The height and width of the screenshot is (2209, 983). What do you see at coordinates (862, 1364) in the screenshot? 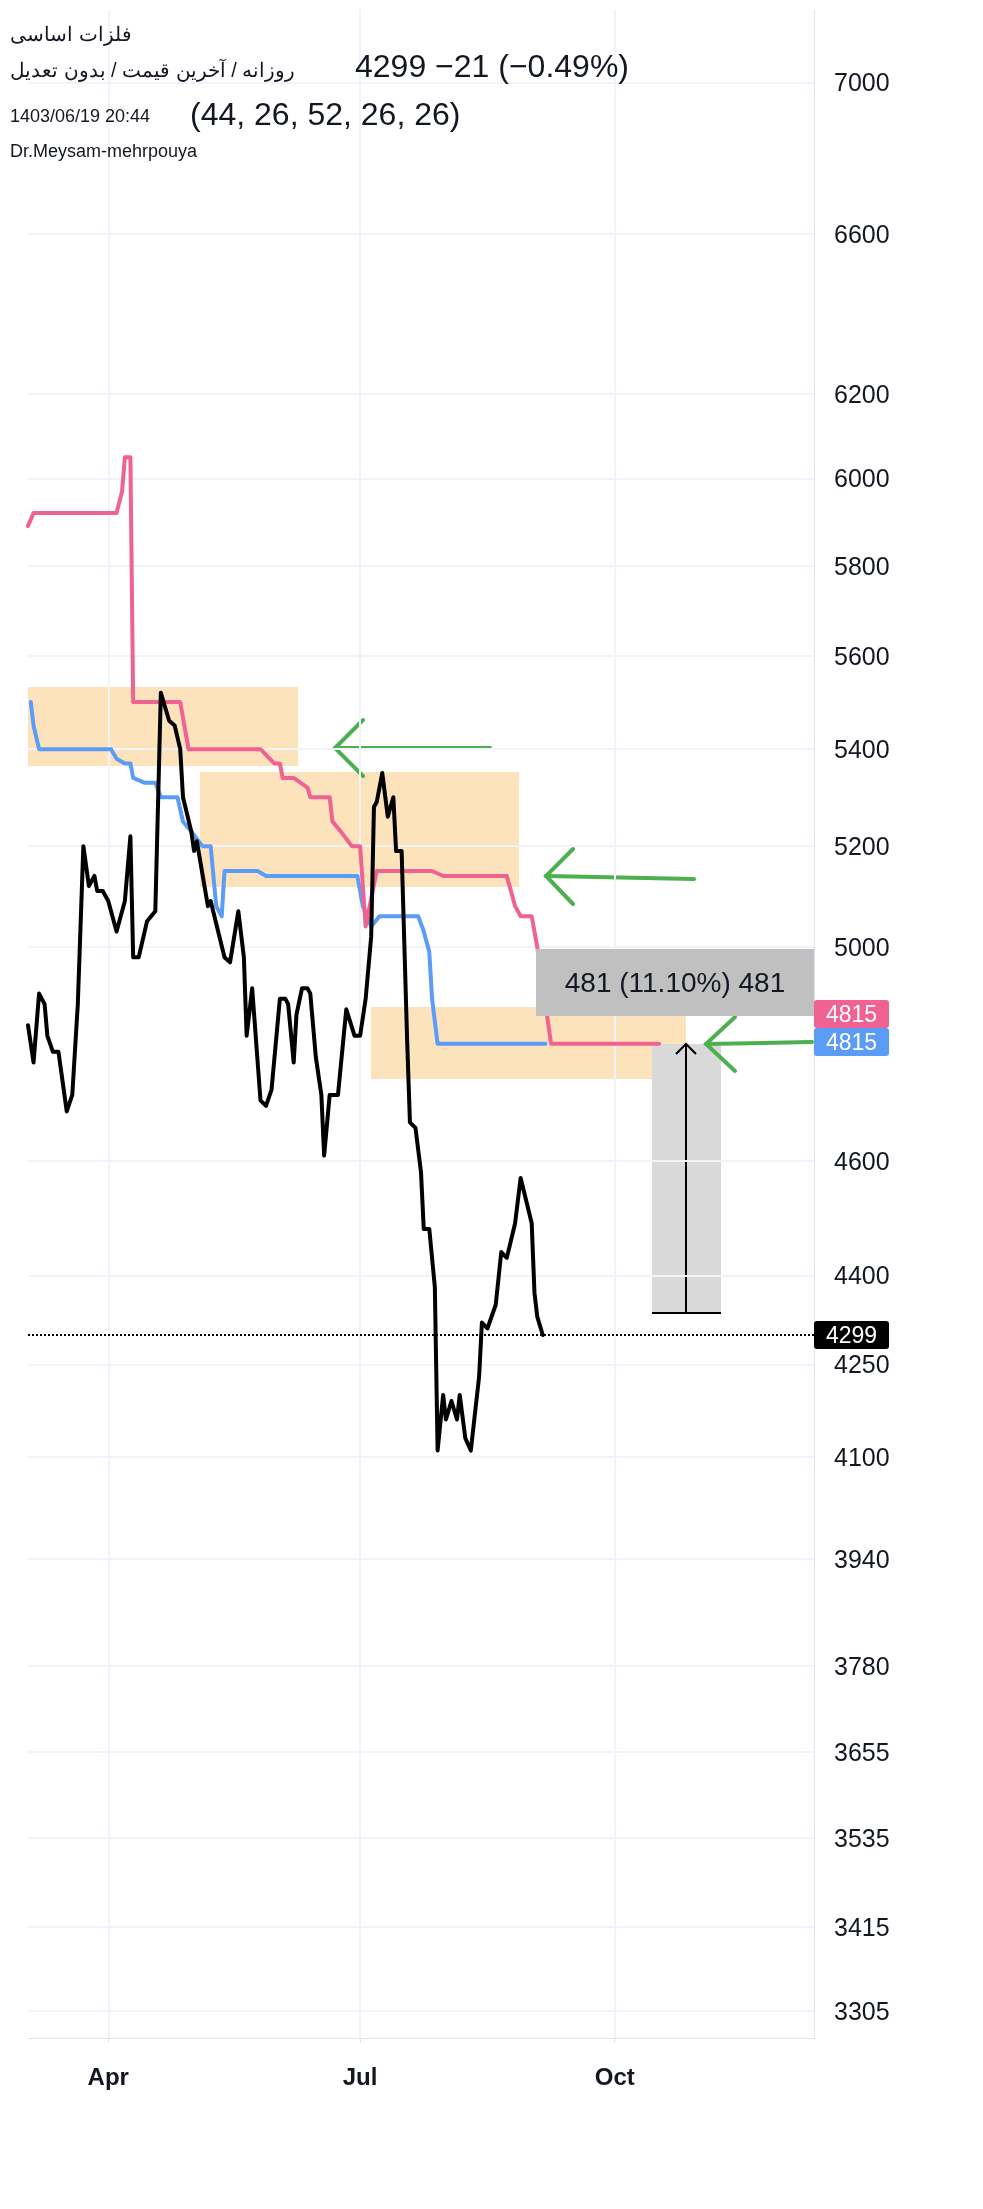
I see `y-tick-label: 4250` at bounding box center [862, 1364].